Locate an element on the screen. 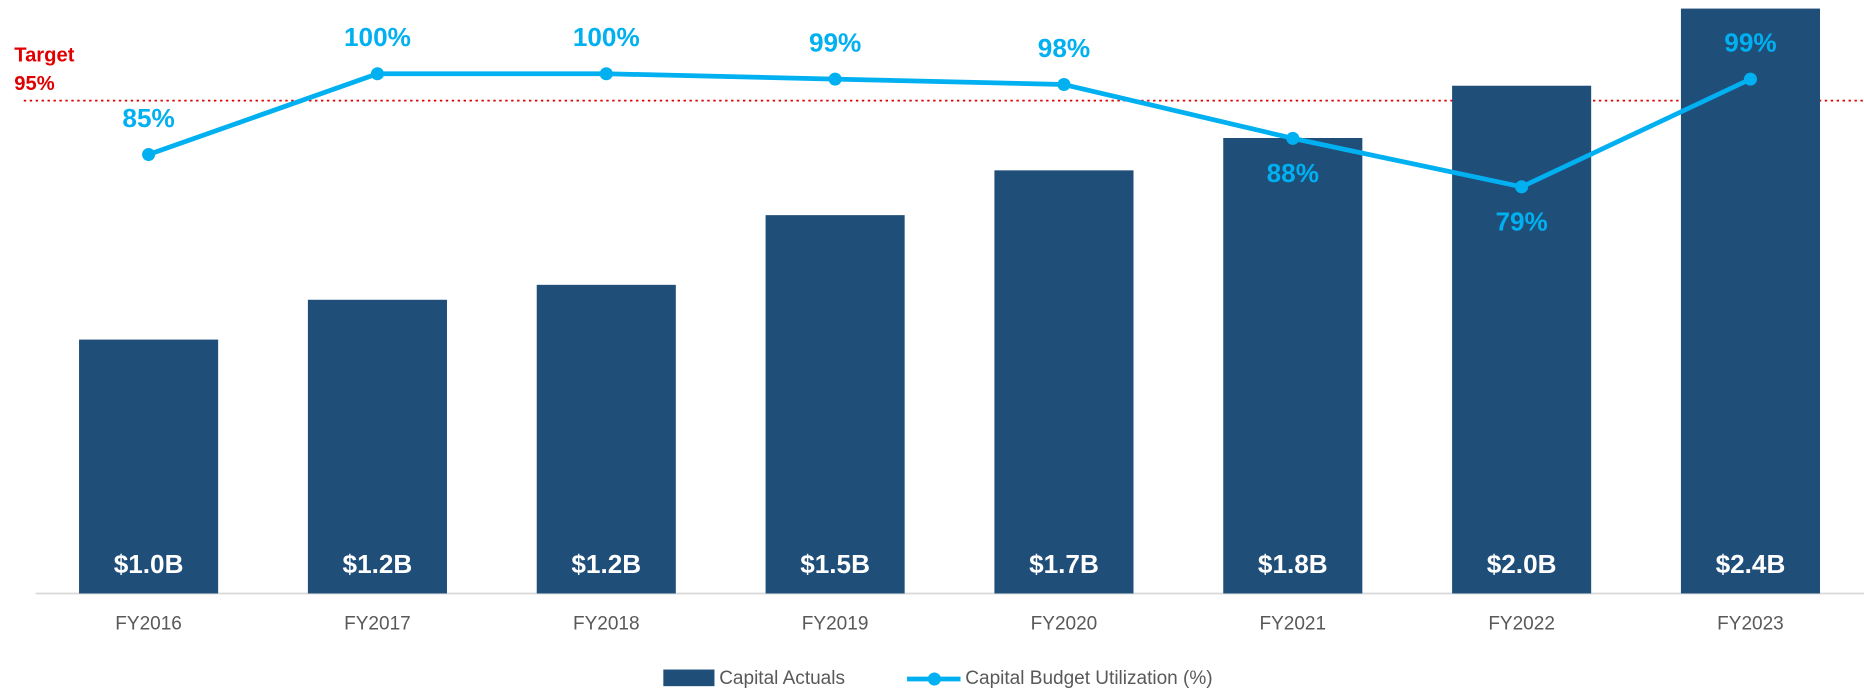  bar-value-label: $2.0B is located at coordinates (1522, 564).